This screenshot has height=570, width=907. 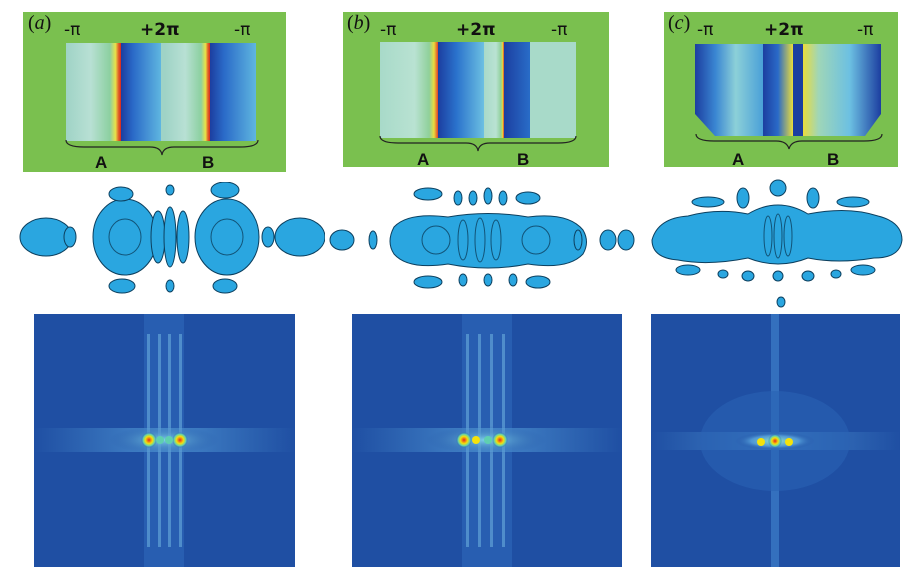 What do you see at coordinates (738, 159) in the screenshot?
I see `region-label-a-c: A` at bounding box center [738, 159].